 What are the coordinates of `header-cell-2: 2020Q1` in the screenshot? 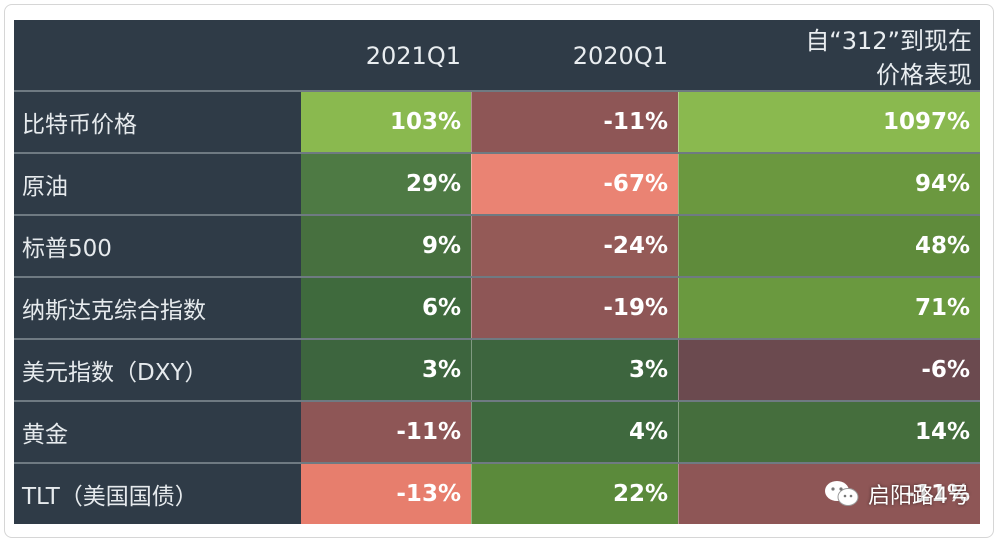 It's located at (574, 55).